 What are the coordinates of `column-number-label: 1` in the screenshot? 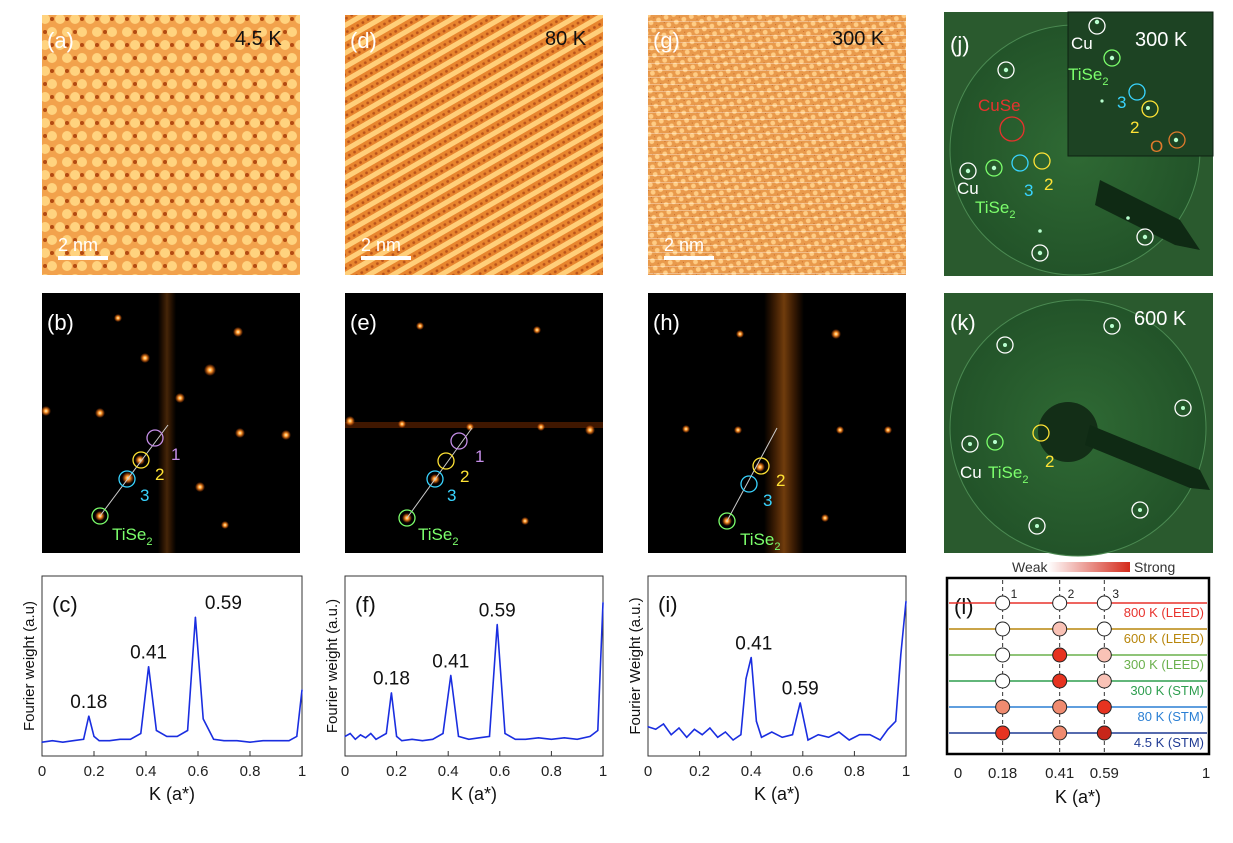 It's located at (1014, 594).